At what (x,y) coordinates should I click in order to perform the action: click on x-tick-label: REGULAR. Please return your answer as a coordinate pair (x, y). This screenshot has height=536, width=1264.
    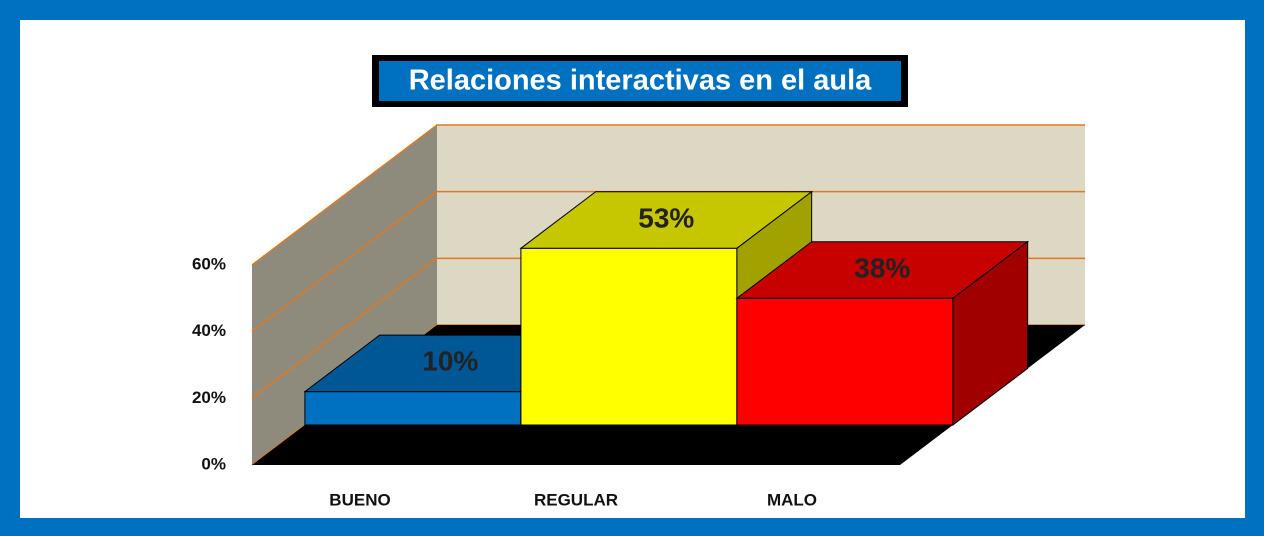
    Looking at the image, I should click on (576, 499).